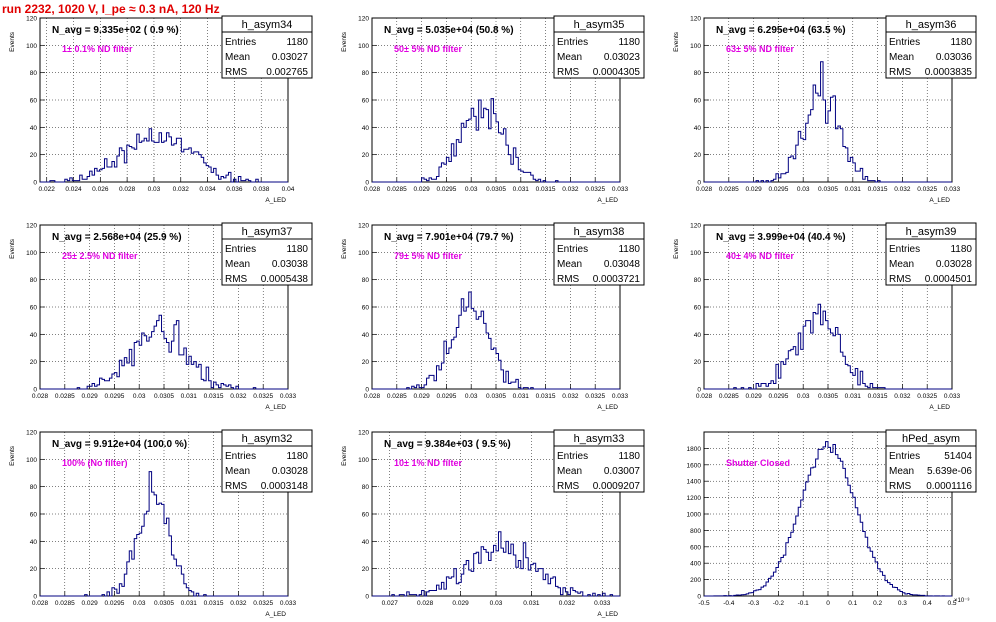 Image resolution: width=996 pixels, height=622 pixels. What do you see at coordinates (285, 279) in the screenshot?
I see `stats-value: 0.0005438` at bounding box center [285, 279].